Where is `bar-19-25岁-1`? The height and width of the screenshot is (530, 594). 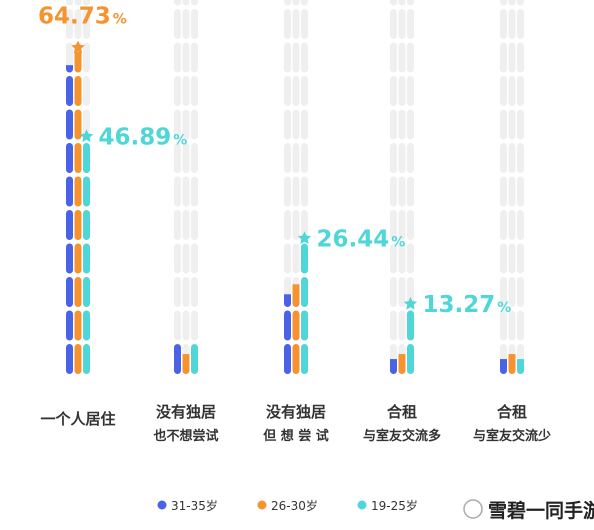 bar-19-25岁-1 is located at coordinates (194, 359).